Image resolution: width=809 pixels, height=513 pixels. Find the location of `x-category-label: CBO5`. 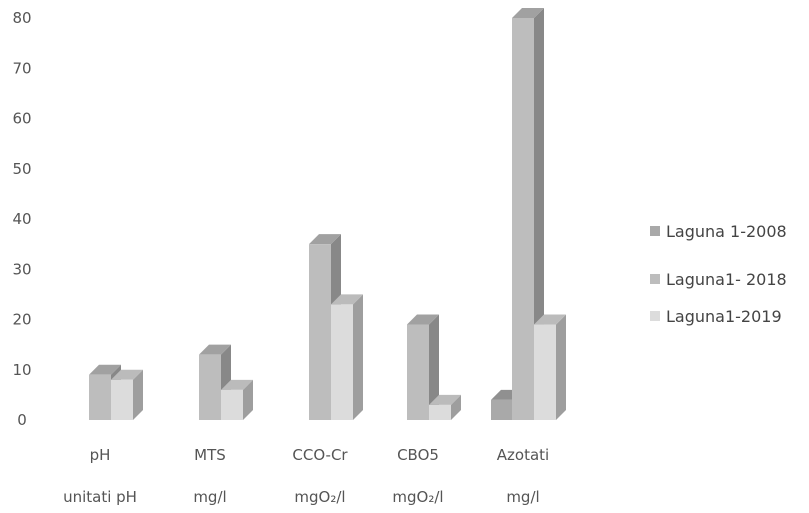

x-category-label: CBO5 is located at coordinates (418, 455).